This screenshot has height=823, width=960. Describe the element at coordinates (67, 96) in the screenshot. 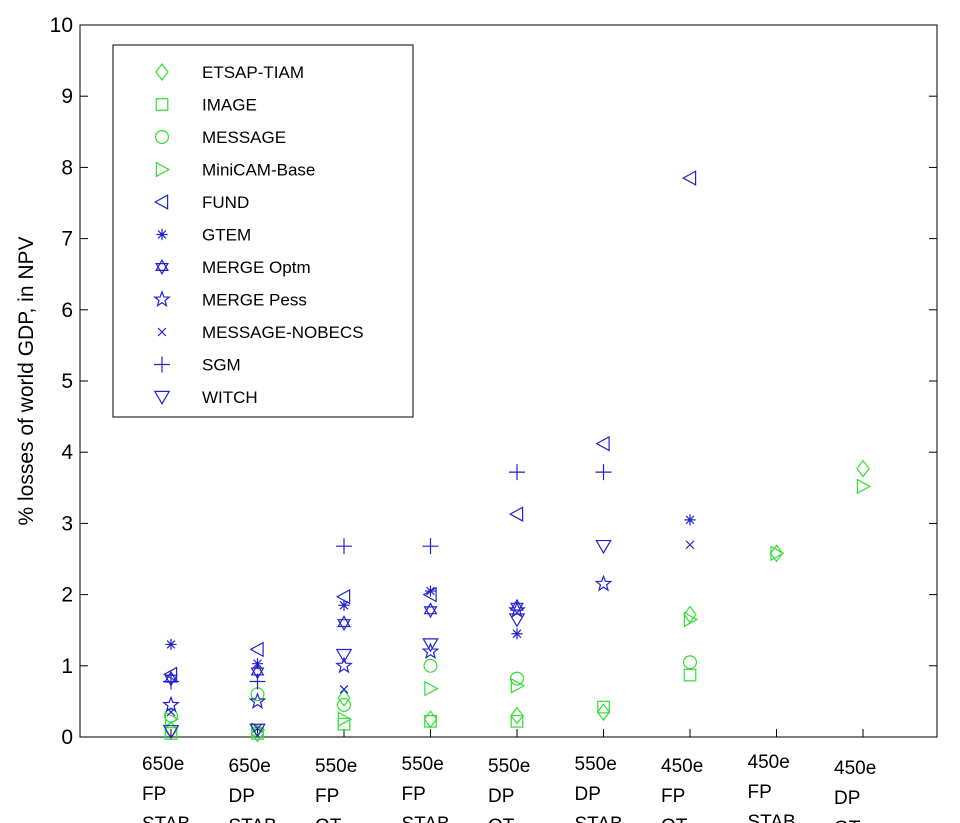

I see `y-tick-label: 9` at that location.